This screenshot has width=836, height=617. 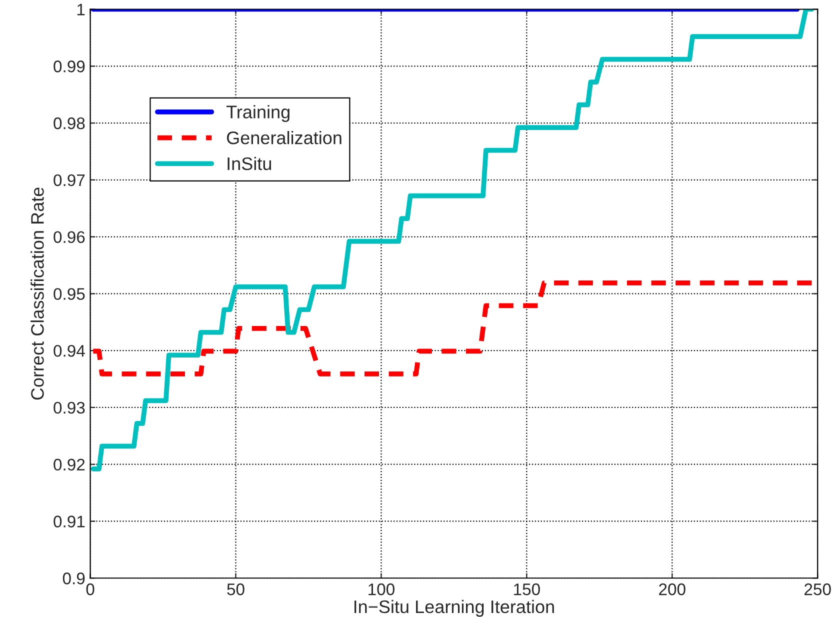 What do you see at coordinates (69, 464) in the screenshot?
I see `y-tick-label: 0.92` at bounding box center [69, 464].